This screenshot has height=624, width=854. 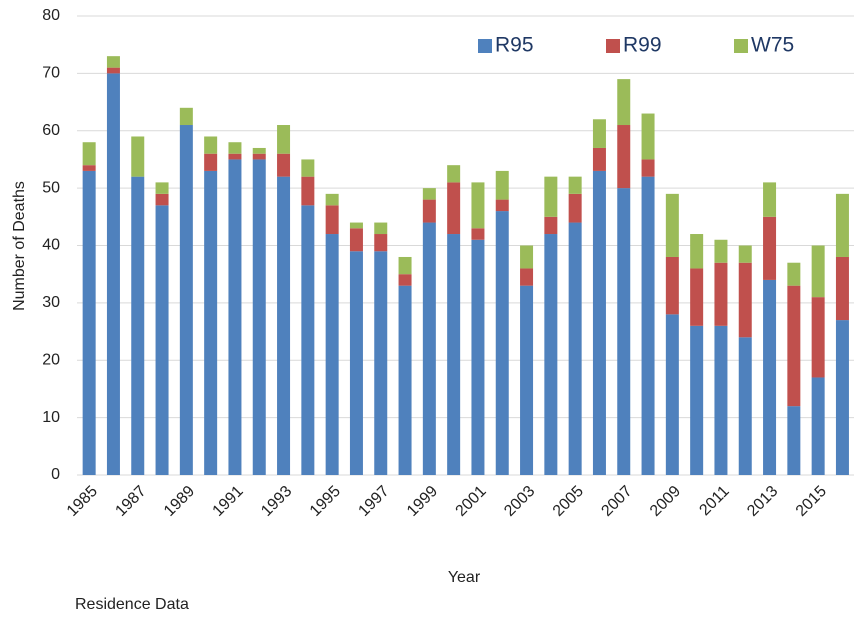 What do you see at coordinates (471, 501) in the screenshot?
I see `x-tick-label: 2001` at bounding box center [471, 501].